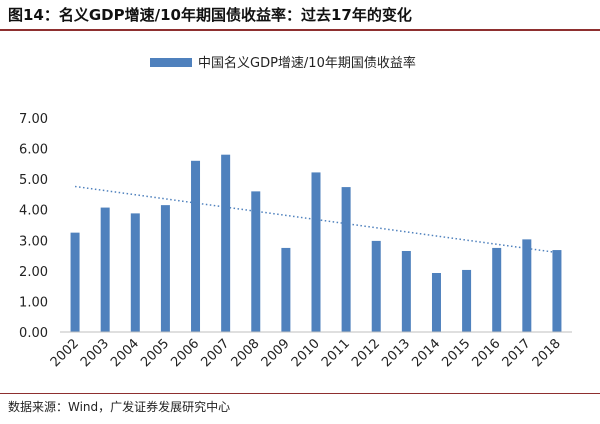 The width and height of the screenshot is (600, 424). What do you see at coordinates (185, 353) in the screenshot?
I see `x-tick-label: 2006` at bounding box center [185, 353].